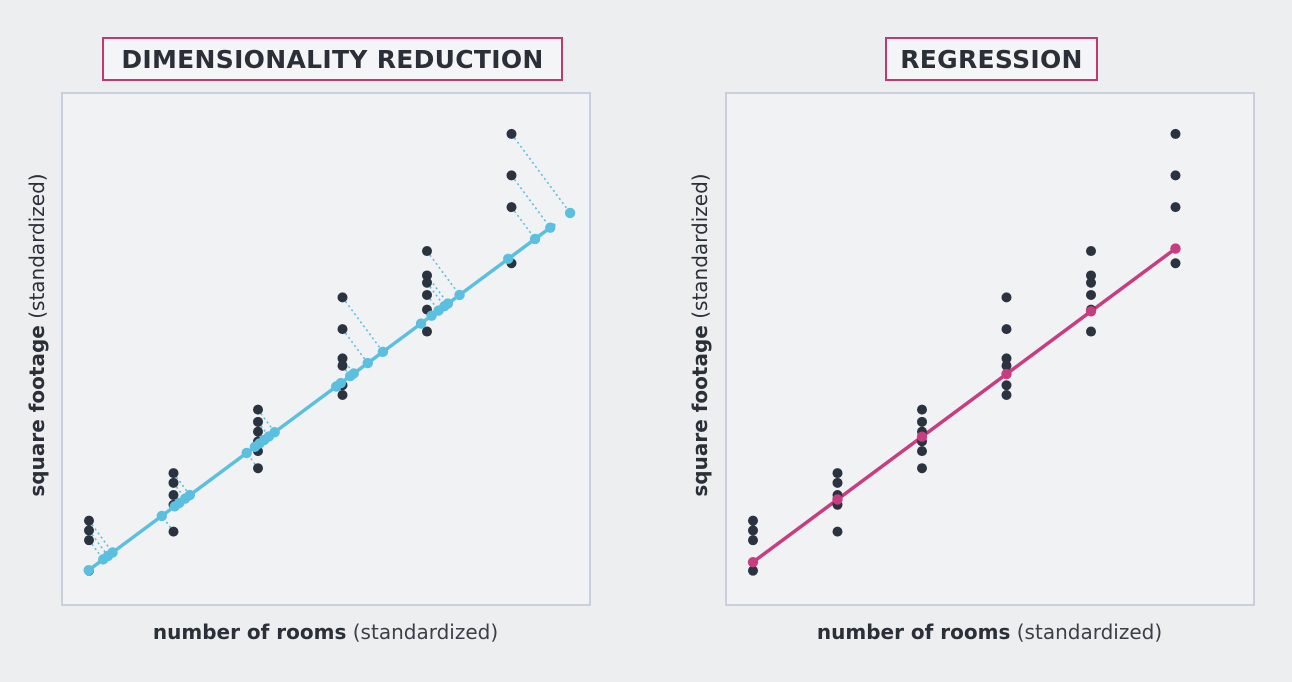  What do you see at coordinates (989, 632) in the screenshot?
I see `x-axis-label-right: number of rooms (standardized)` at bounding box center [989, 632].